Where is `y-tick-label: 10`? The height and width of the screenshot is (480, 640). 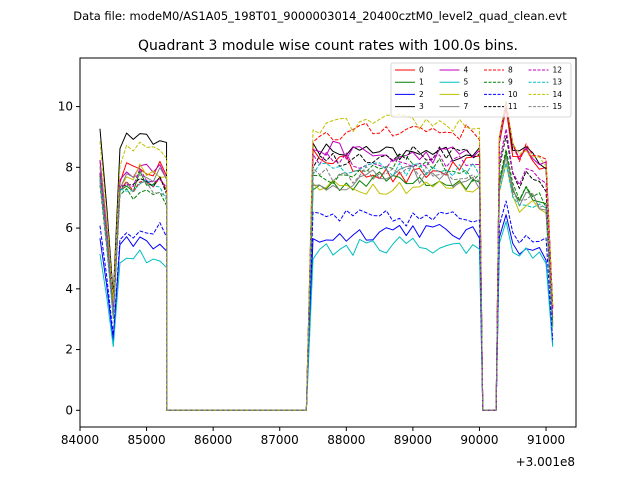
y-tick-label: 10 is located at coordinates (65, 107).